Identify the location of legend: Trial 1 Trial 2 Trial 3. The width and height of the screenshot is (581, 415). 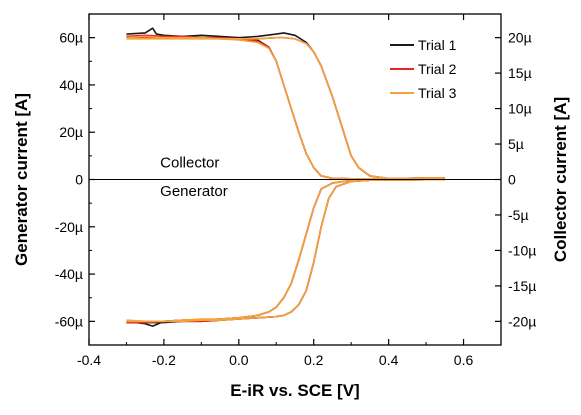
(423, 69).